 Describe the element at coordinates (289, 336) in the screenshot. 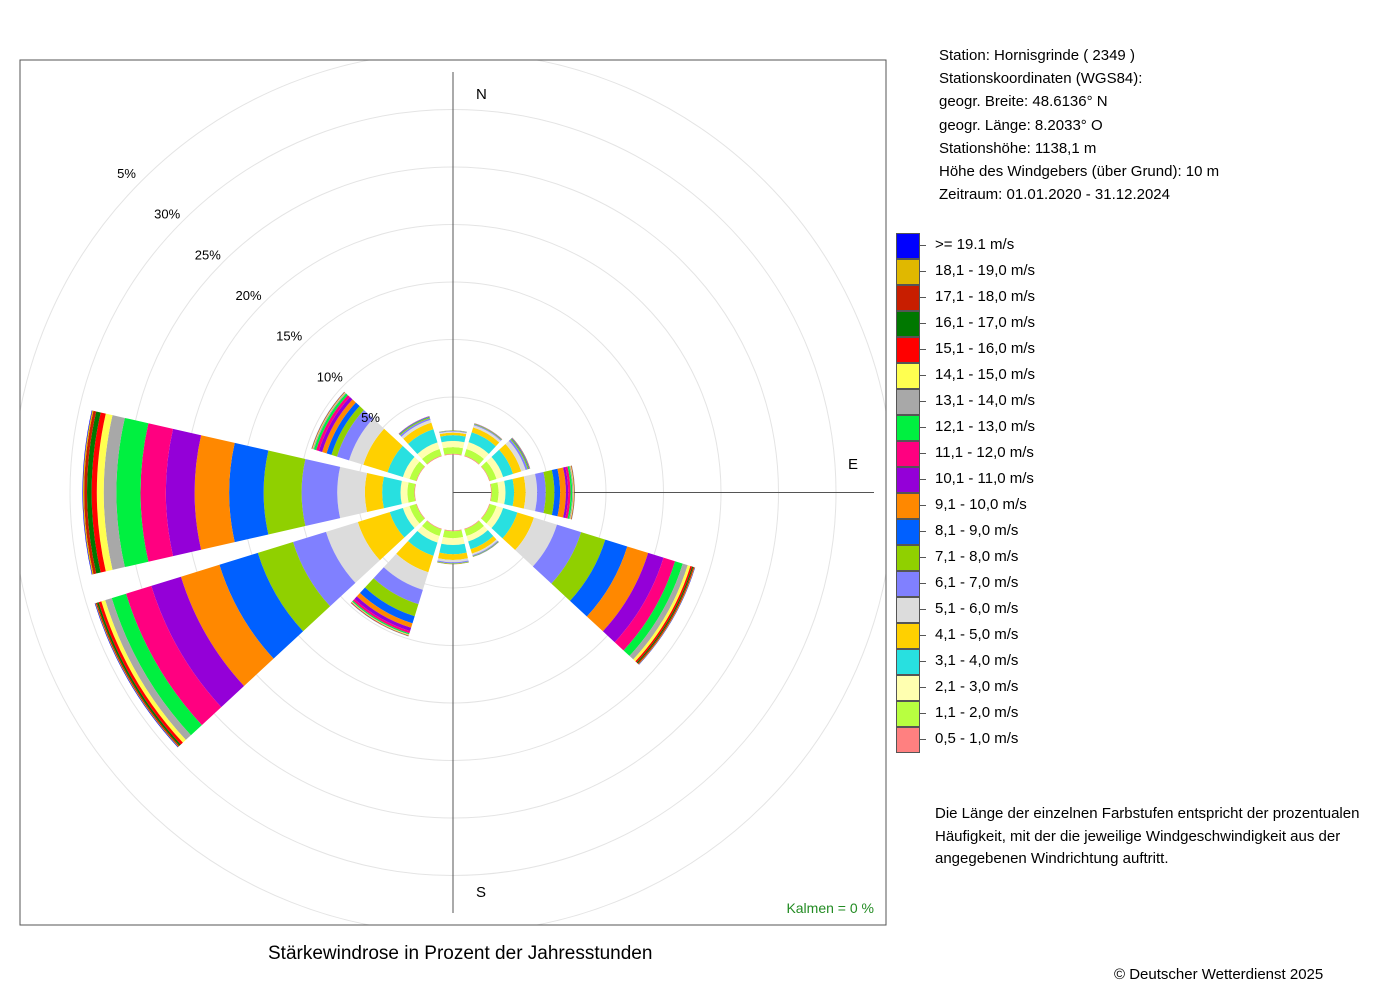

I see `ring-label: 15%` at that location.